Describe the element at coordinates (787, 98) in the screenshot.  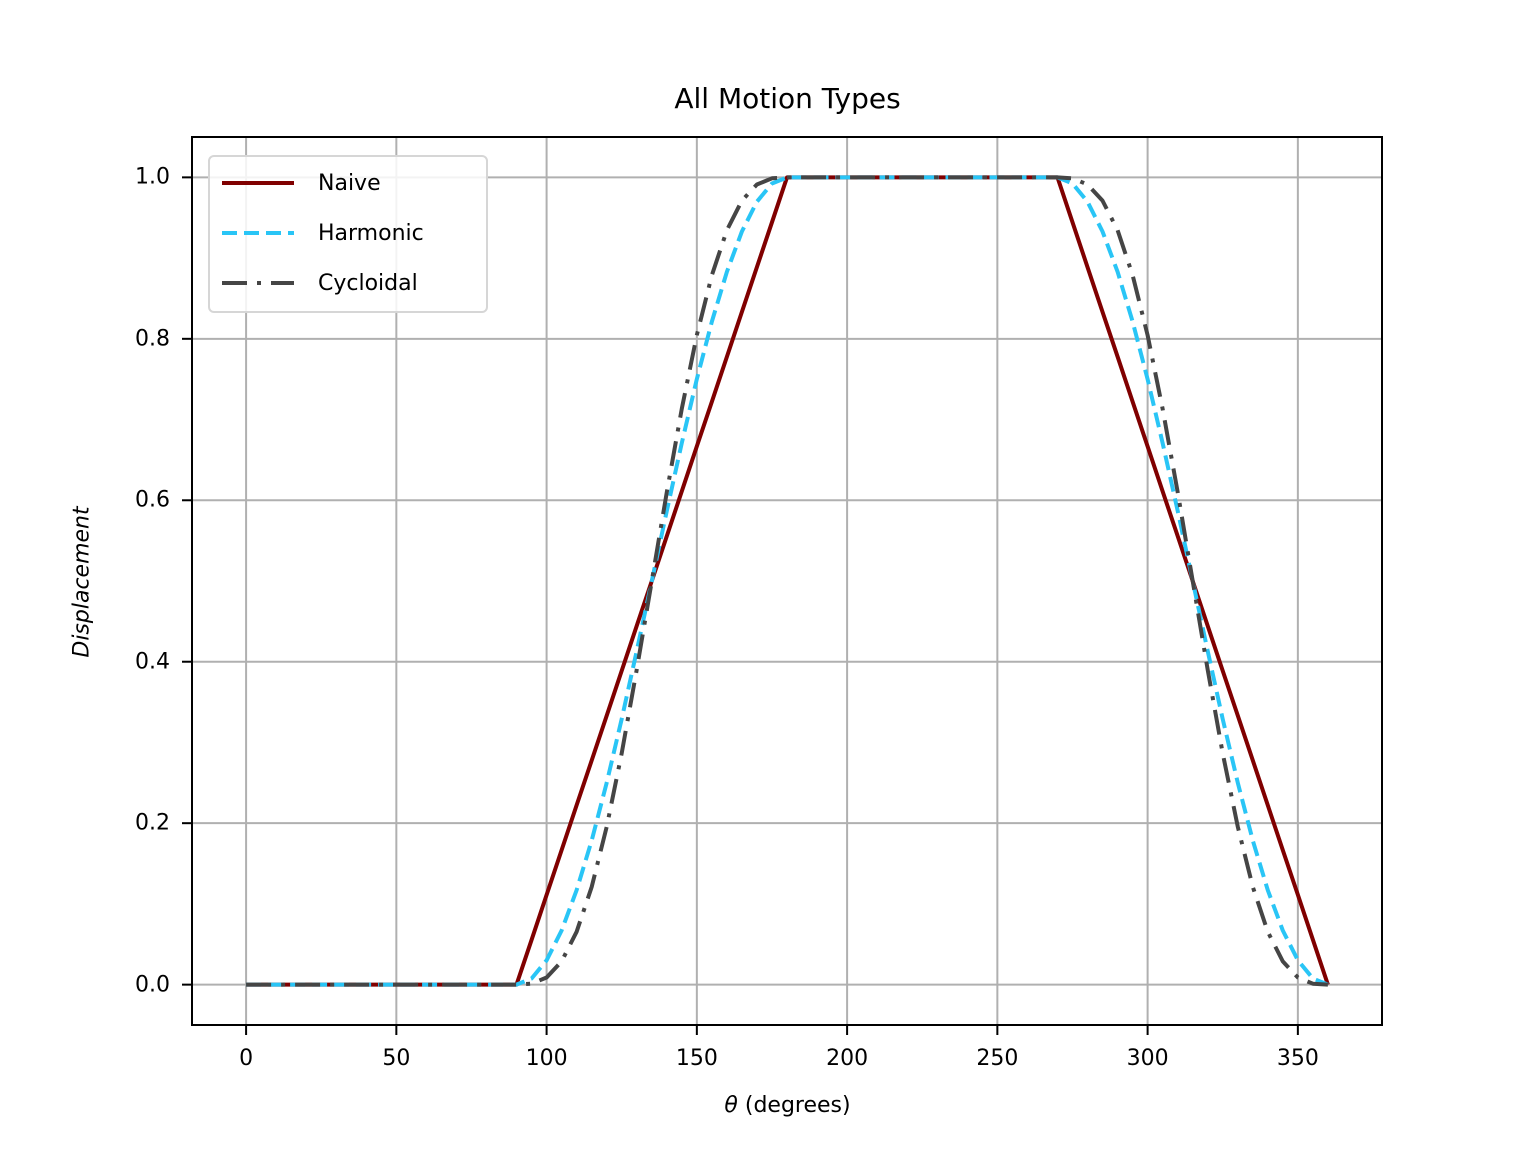
I see `chart-title: All Motion Types` at that location.